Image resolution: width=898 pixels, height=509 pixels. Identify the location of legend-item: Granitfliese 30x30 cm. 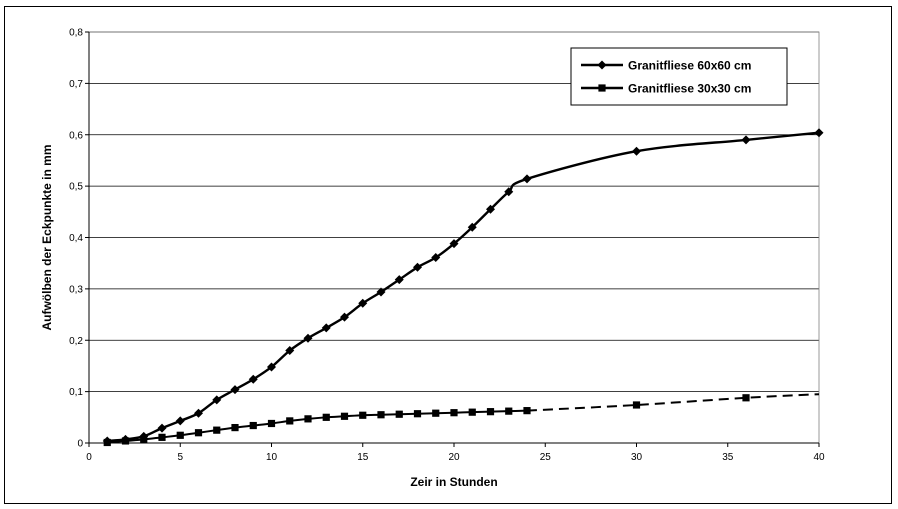
(666, 89).